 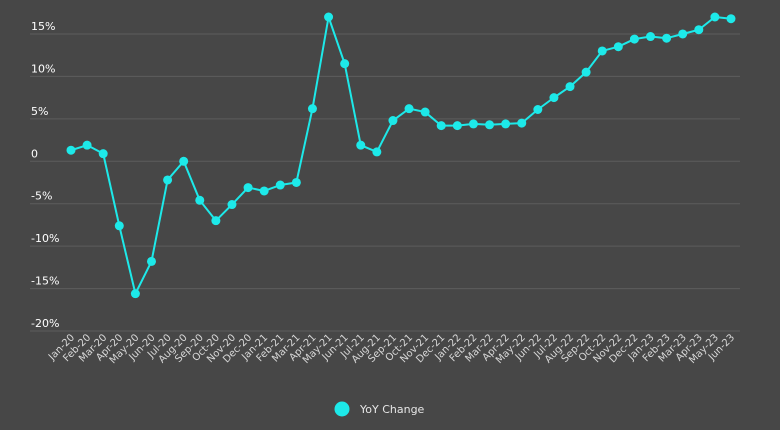 What do you see at coordinates (45, 281) in the screenshot?
I see `y-tick-label: -15%` at bounding box center [45, 281].